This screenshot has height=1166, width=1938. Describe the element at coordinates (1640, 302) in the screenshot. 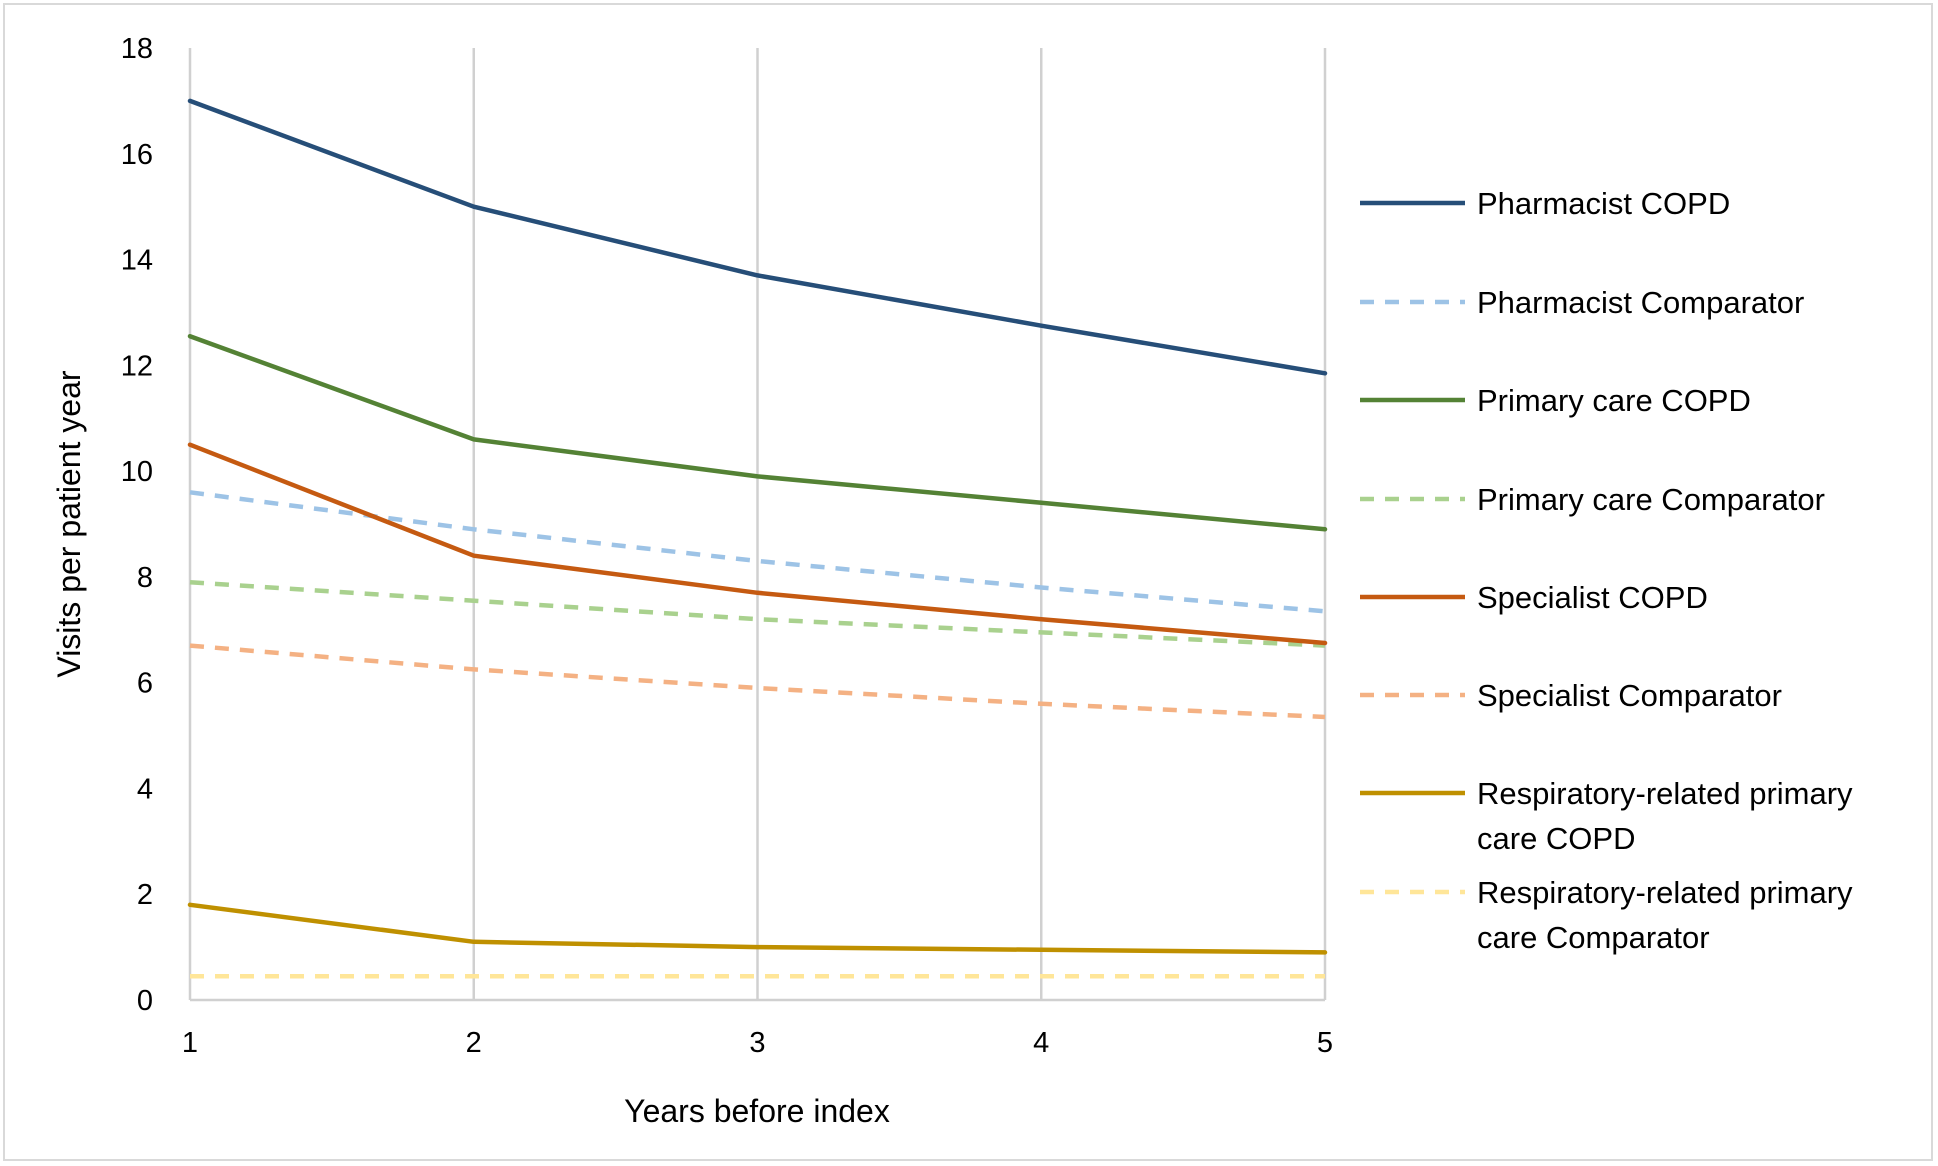

I see `legend-label: Pharmacist Comparator` at that location.